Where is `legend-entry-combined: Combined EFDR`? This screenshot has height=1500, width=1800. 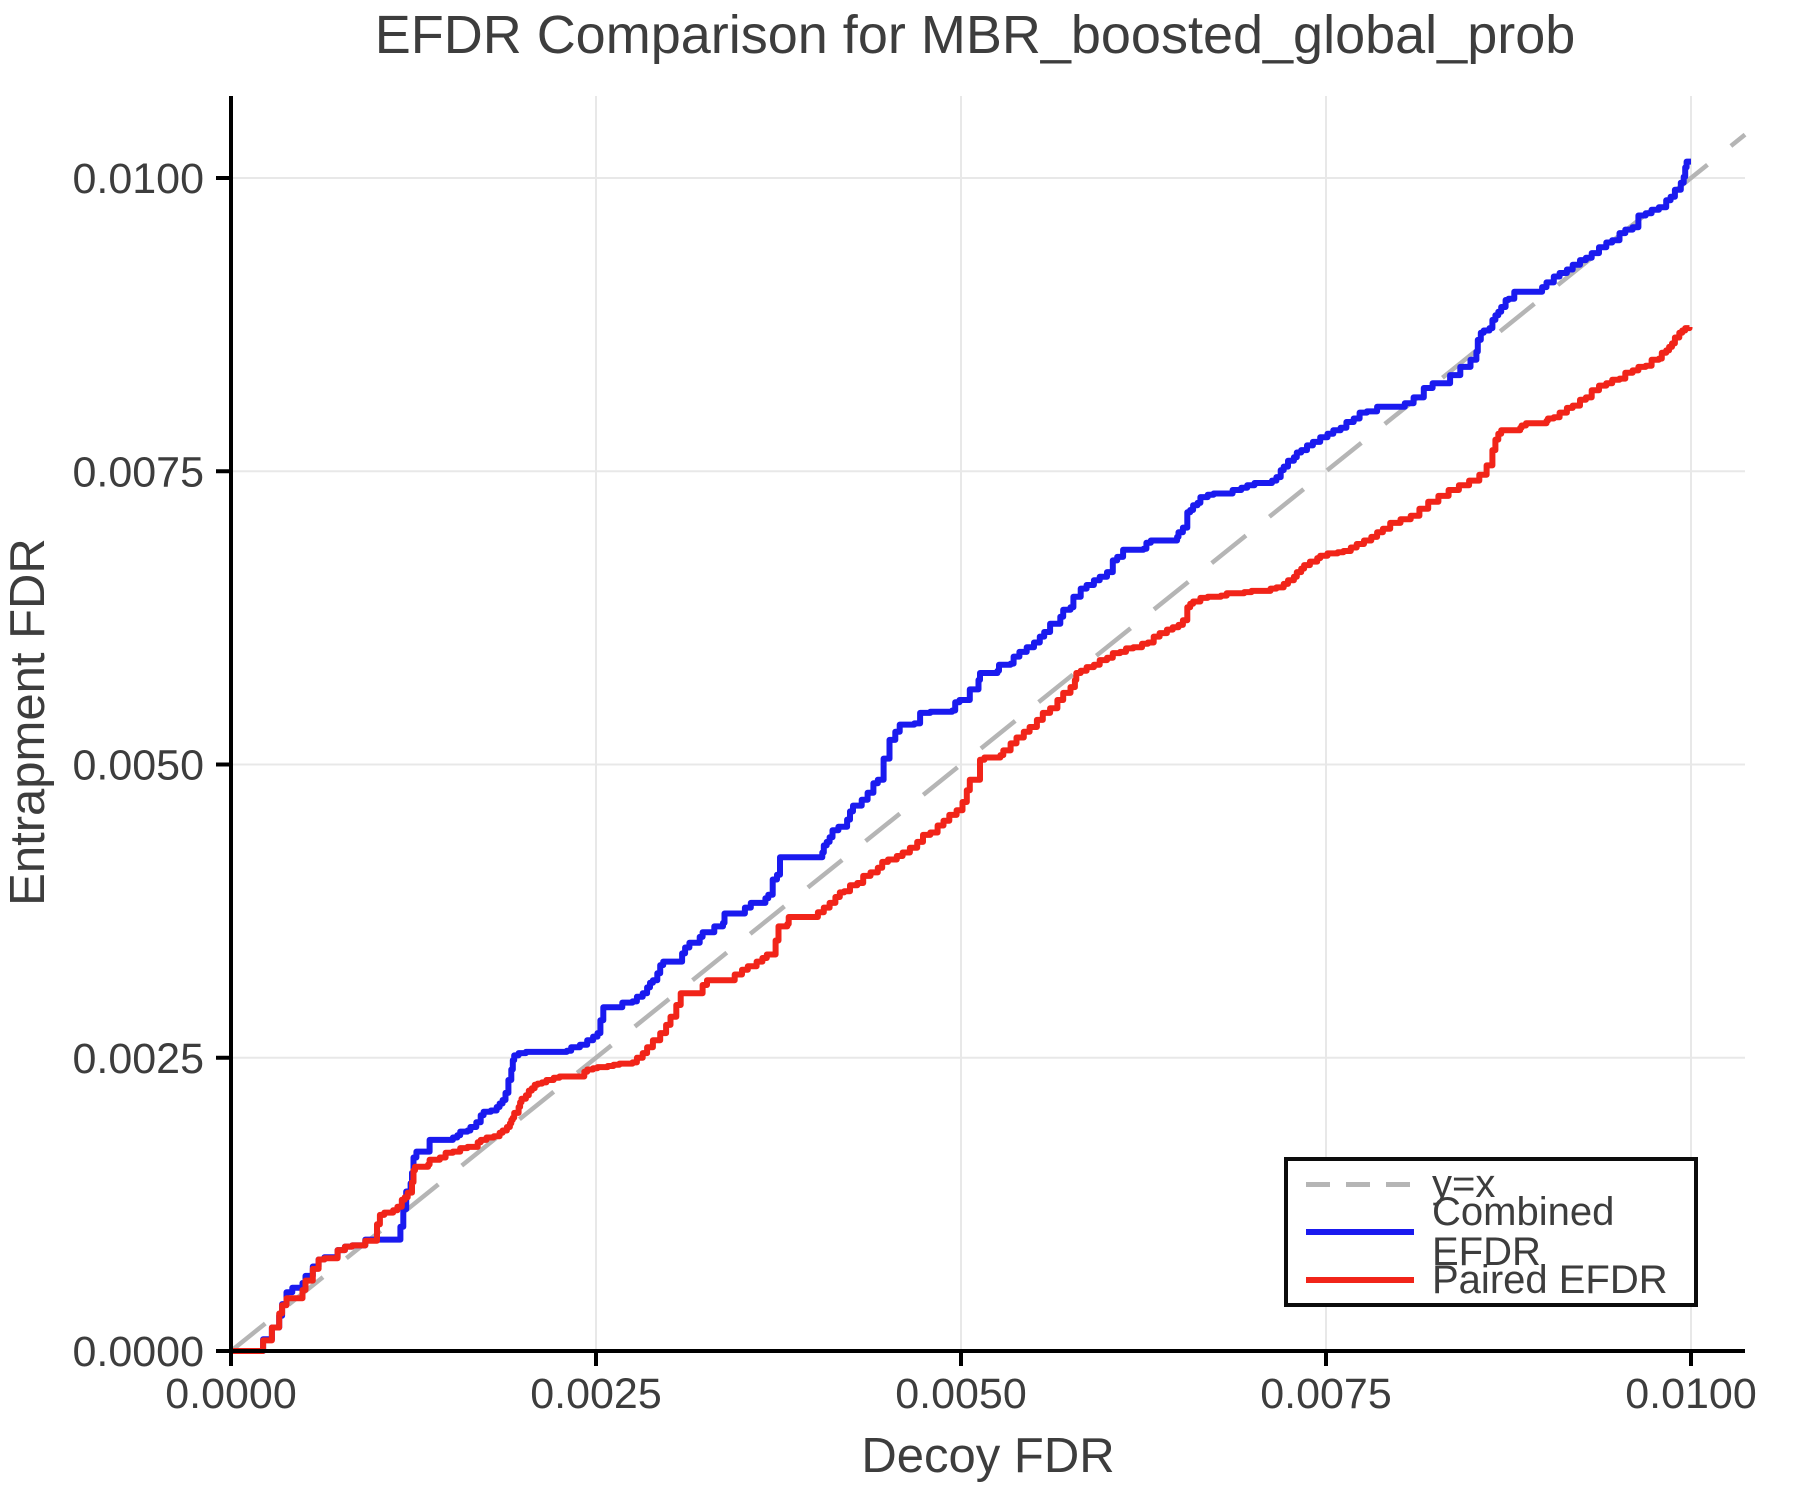 legend-entry-combined: Combined EFDR is located at coordinates (1500, 1232).